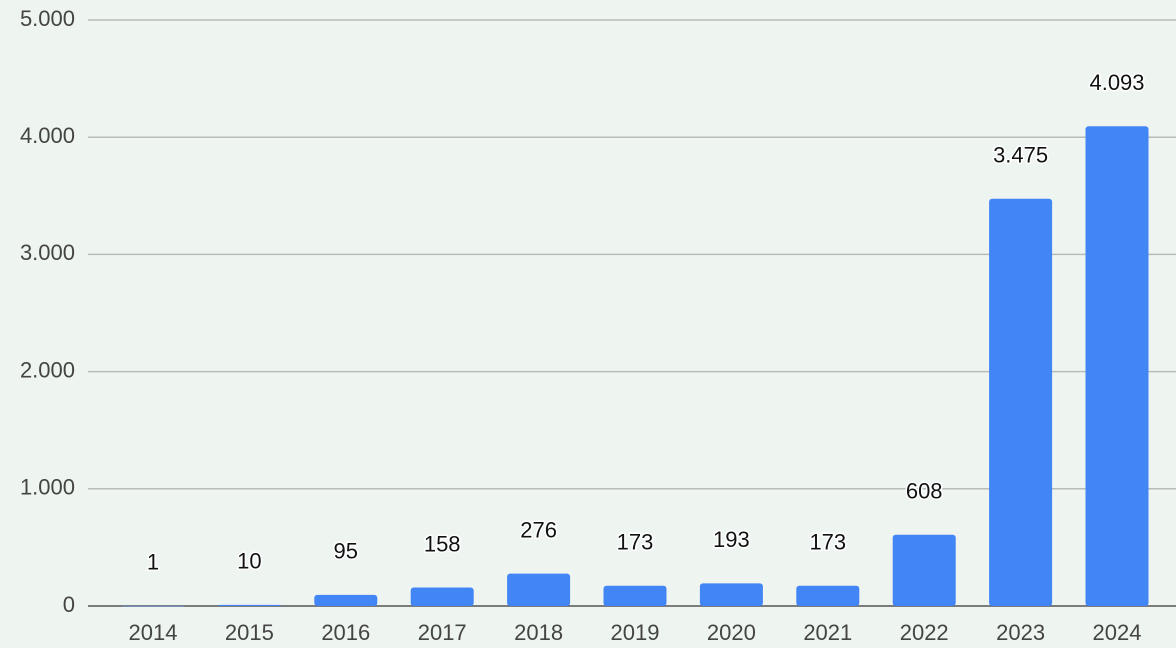  Describe the element at coordinates (731, 539) in the screenshot. I see `value-label: 193` at that location.